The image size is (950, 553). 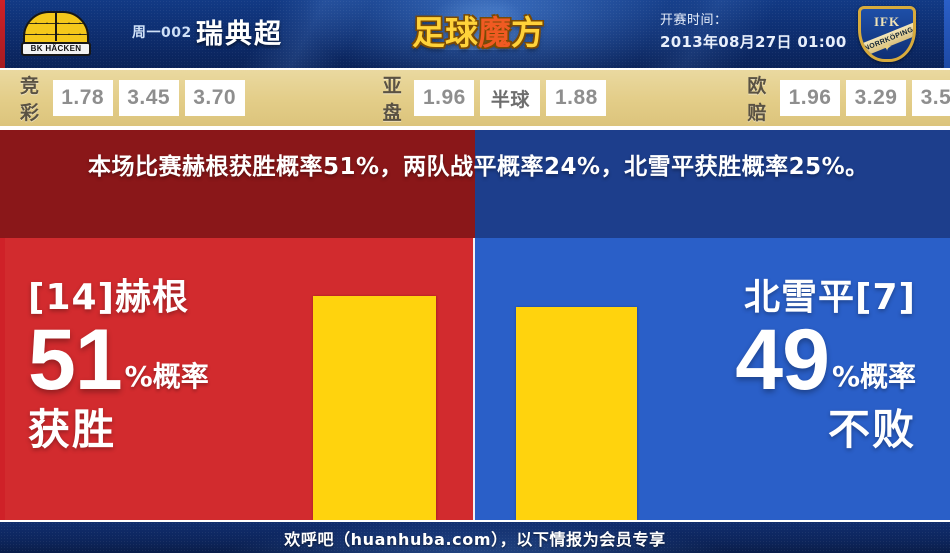 I want to click on footer-bar: 欢呼吧（huanhuba.com），以下情报为会员专享, so click(x=475, y=536).